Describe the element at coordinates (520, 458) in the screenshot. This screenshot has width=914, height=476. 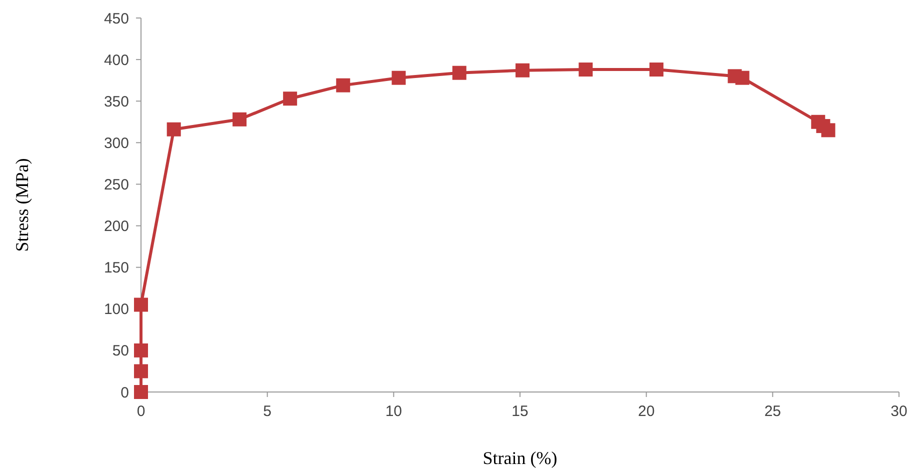
I see `x-axis-title: Strain (%)` at that location.